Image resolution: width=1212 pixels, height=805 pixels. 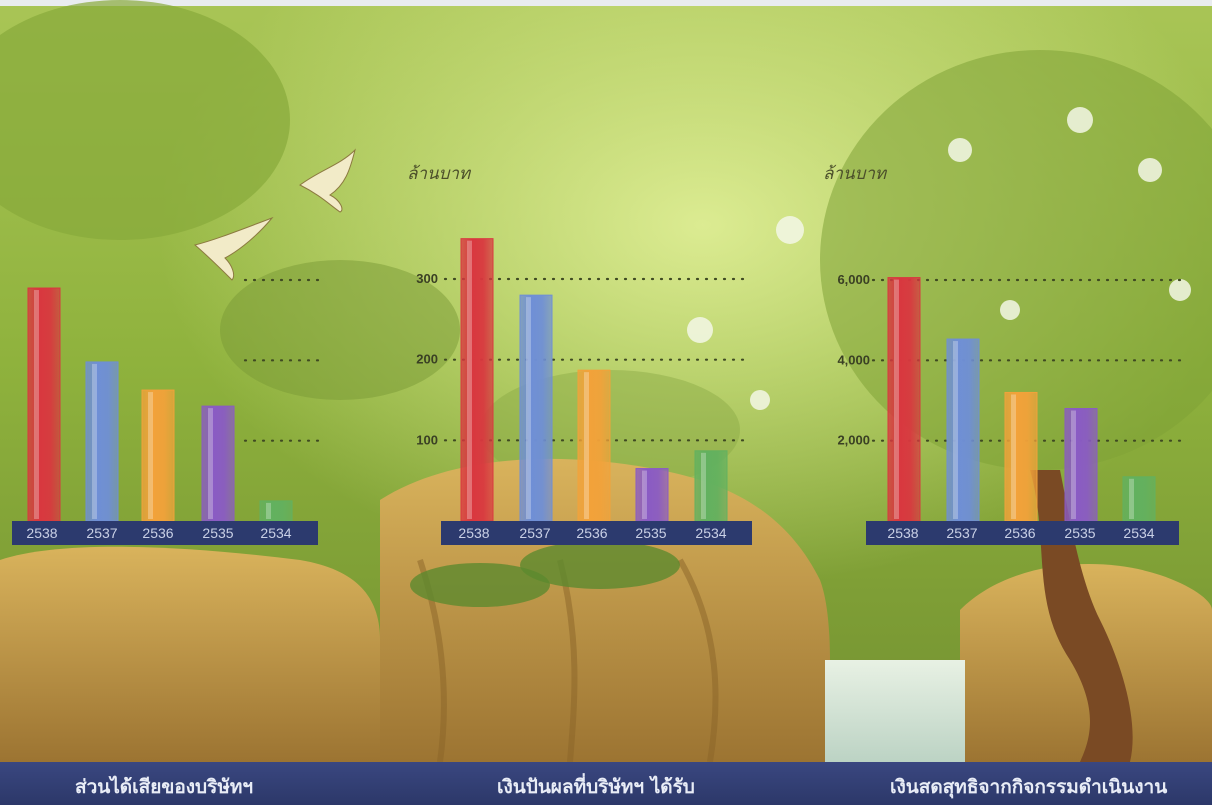 What do you see at coordinates (853, 279) in the screenshot?
I see `y-tick-label: 6,000` at bounding box center [853, 279].